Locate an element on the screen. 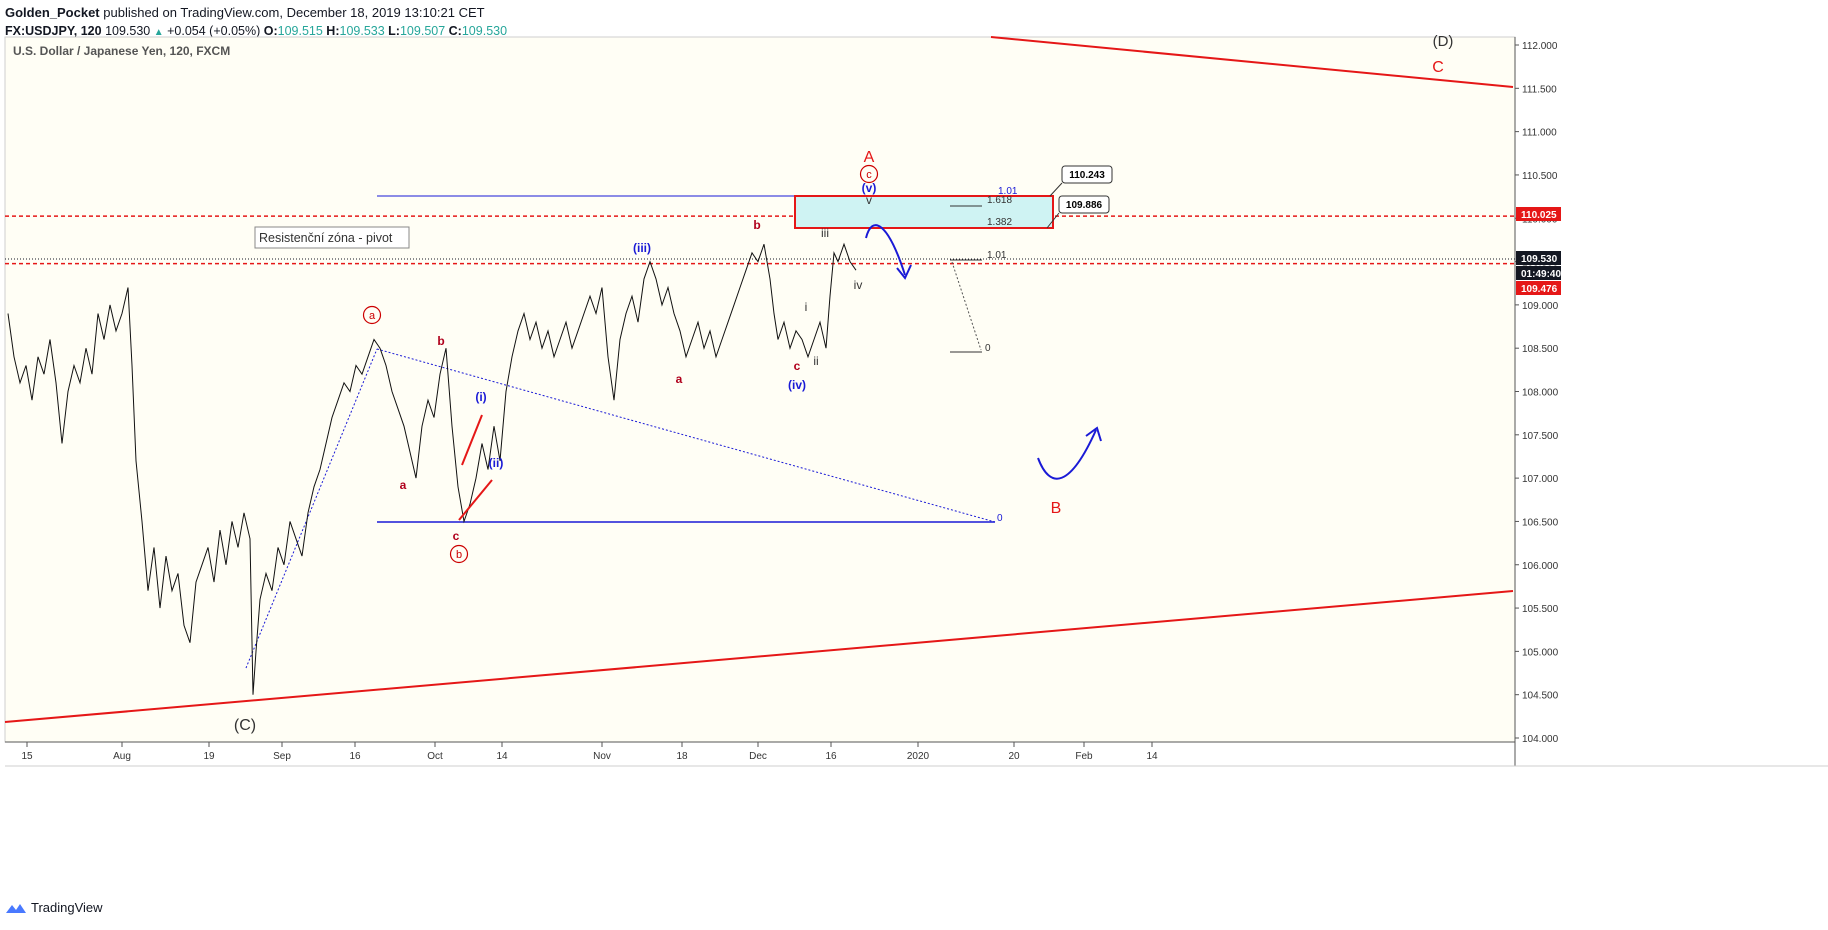  lower-trendline is located at coordinates (759, 656).